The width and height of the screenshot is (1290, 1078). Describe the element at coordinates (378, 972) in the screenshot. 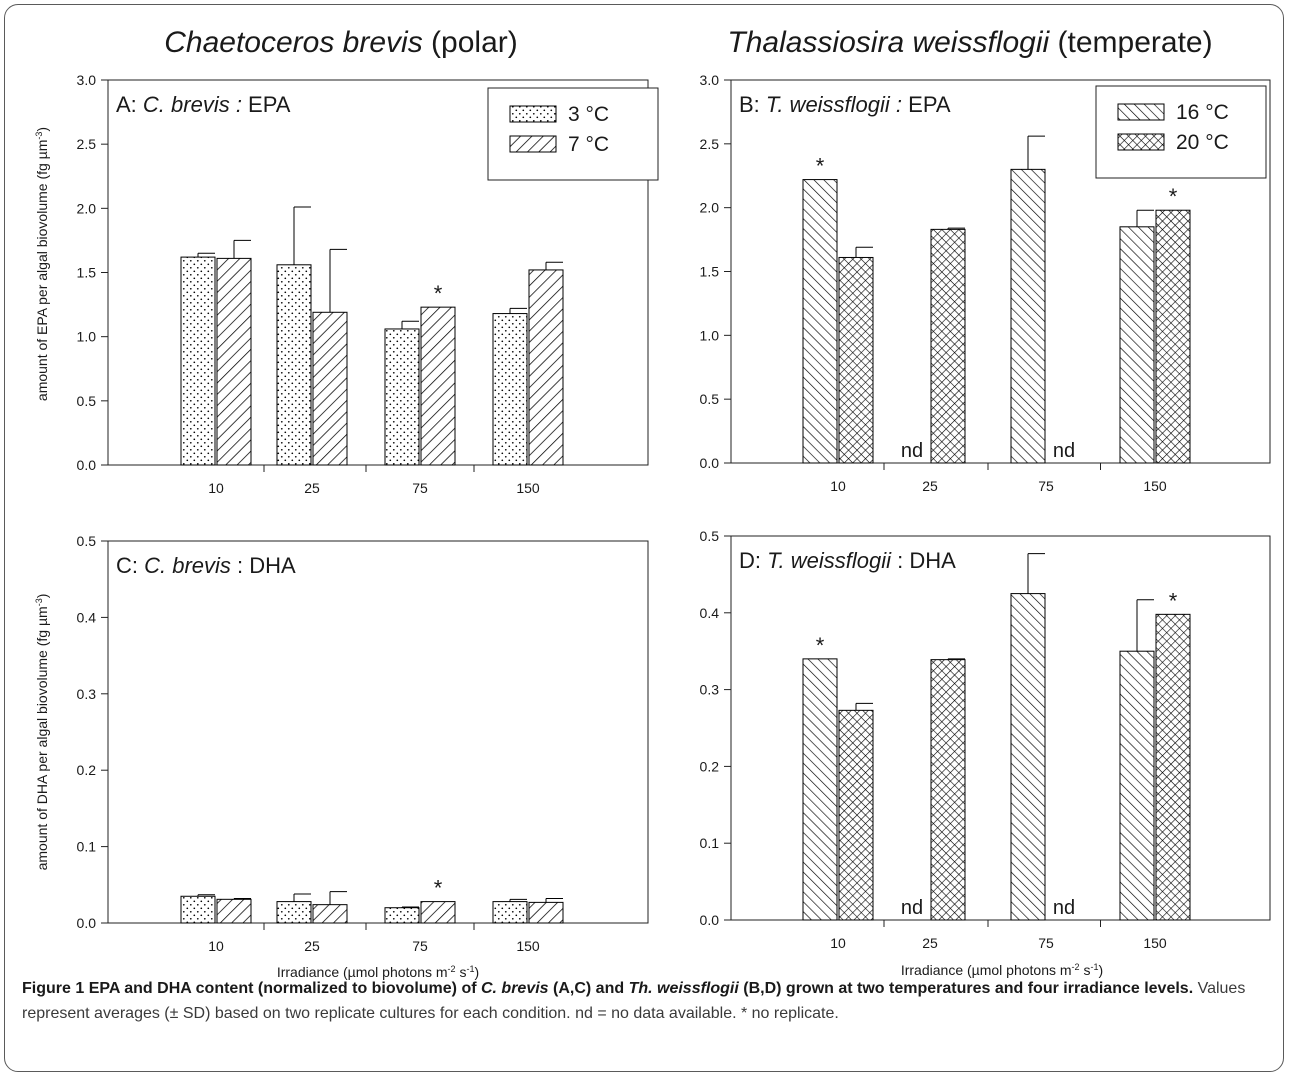

I see `x-axis-label-left: Irradiance (µmol photons m-2 s-1)` at that location.